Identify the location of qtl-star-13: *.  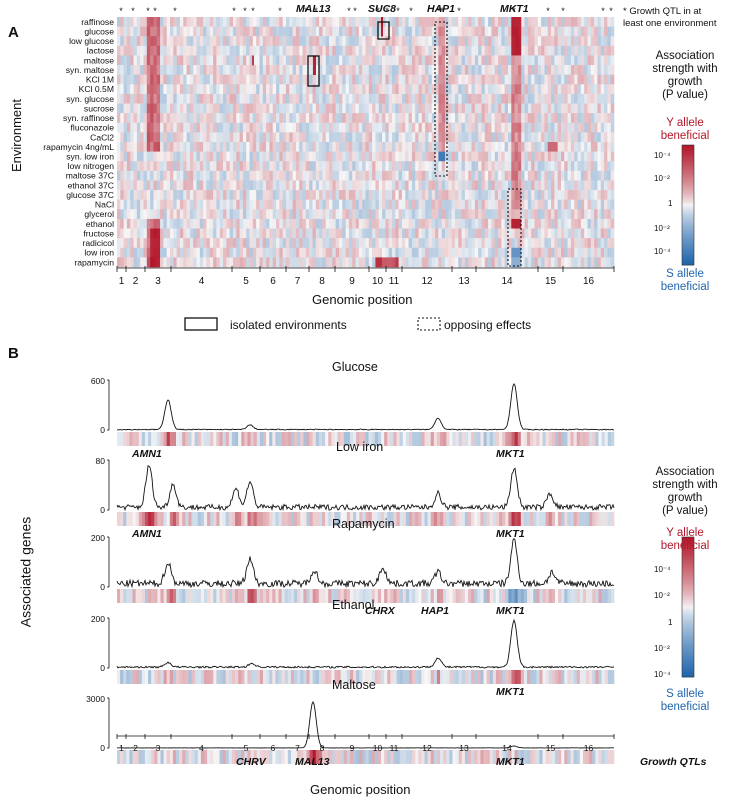
(378, 11).